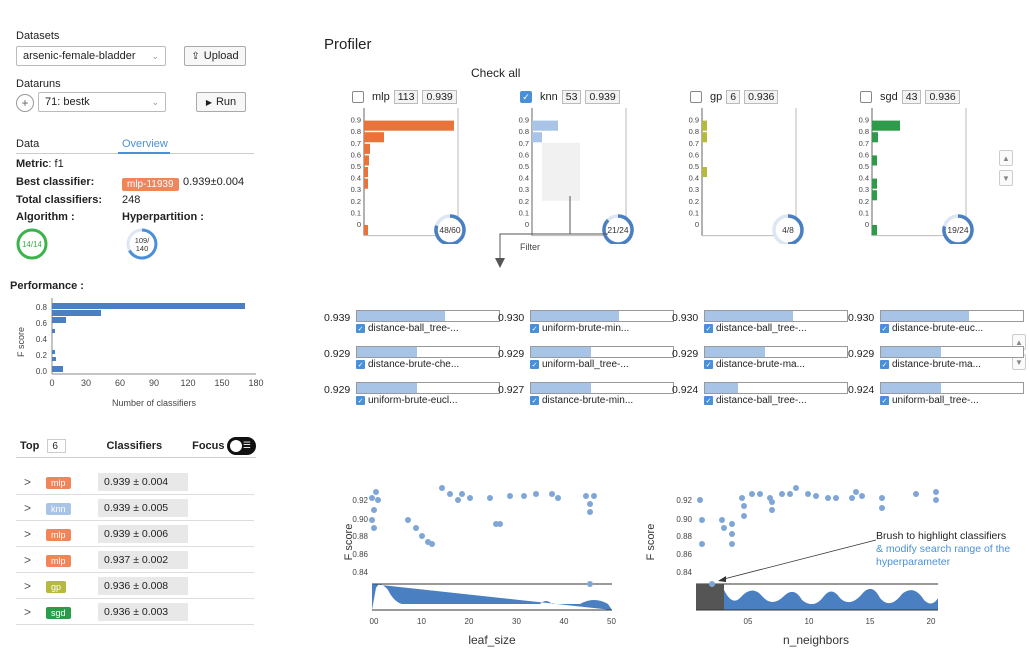  Describe the element at coordinates (135, 586) in the screenshot. I see `table-row: > gp 0.936 ± 0.008` at that location.